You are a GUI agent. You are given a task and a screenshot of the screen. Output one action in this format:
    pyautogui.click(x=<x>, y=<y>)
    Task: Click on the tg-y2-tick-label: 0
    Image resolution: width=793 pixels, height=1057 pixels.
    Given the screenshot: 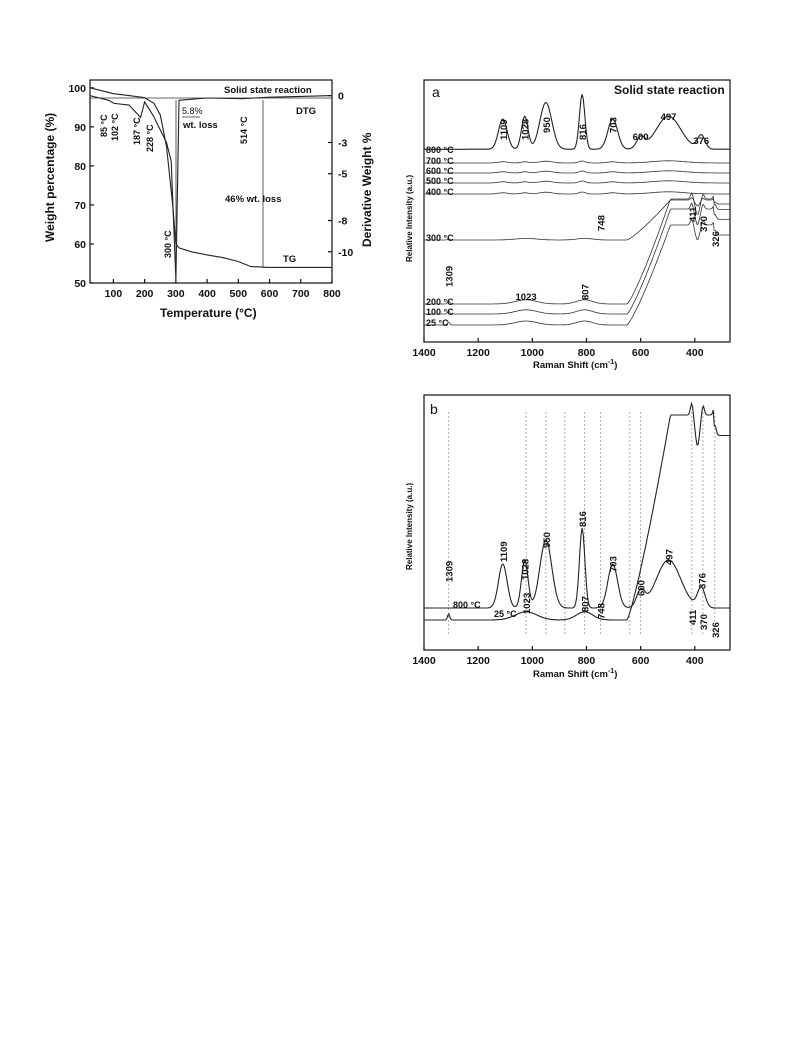 What is the action you would take?
    pyautogui.click(x=341, y=97)
    